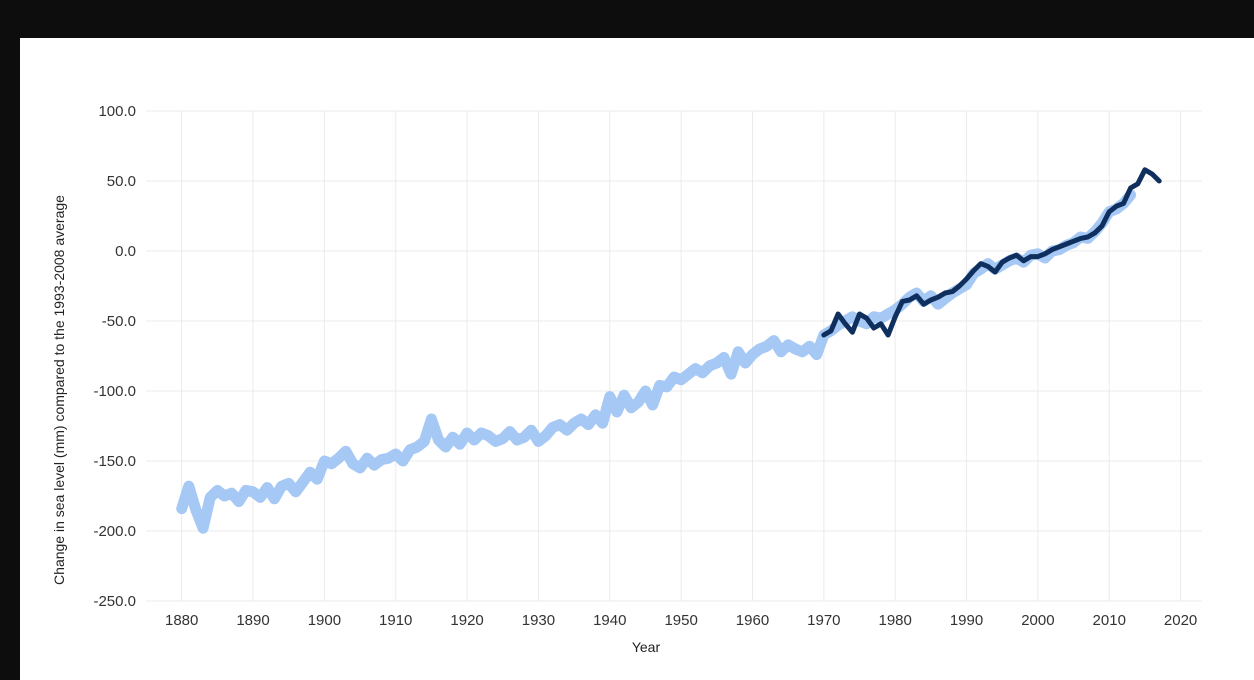 The image size is (1254, 680). What do you see at coordinates (114, 461) in the screenshot?
I see `y-tick-label: -150.0` at bounding box center [114, 461].